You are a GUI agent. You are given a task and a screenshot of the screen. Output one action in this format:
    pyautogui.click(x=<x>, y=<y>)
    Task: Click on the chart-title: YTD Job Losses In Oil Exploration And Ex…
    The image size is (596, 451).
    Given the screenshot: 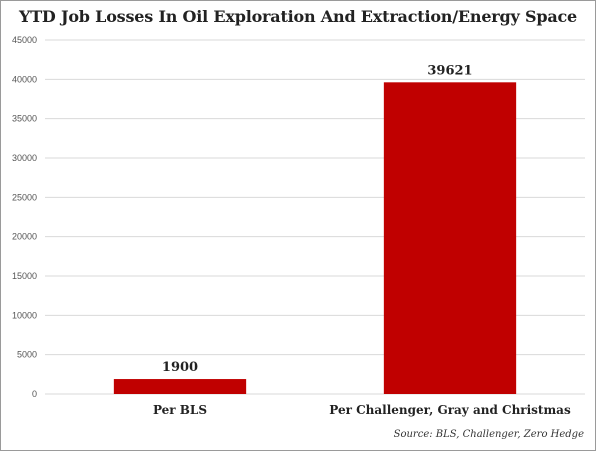 What is the action you would take?
    pyautogui.click(x=298, y=16)
    